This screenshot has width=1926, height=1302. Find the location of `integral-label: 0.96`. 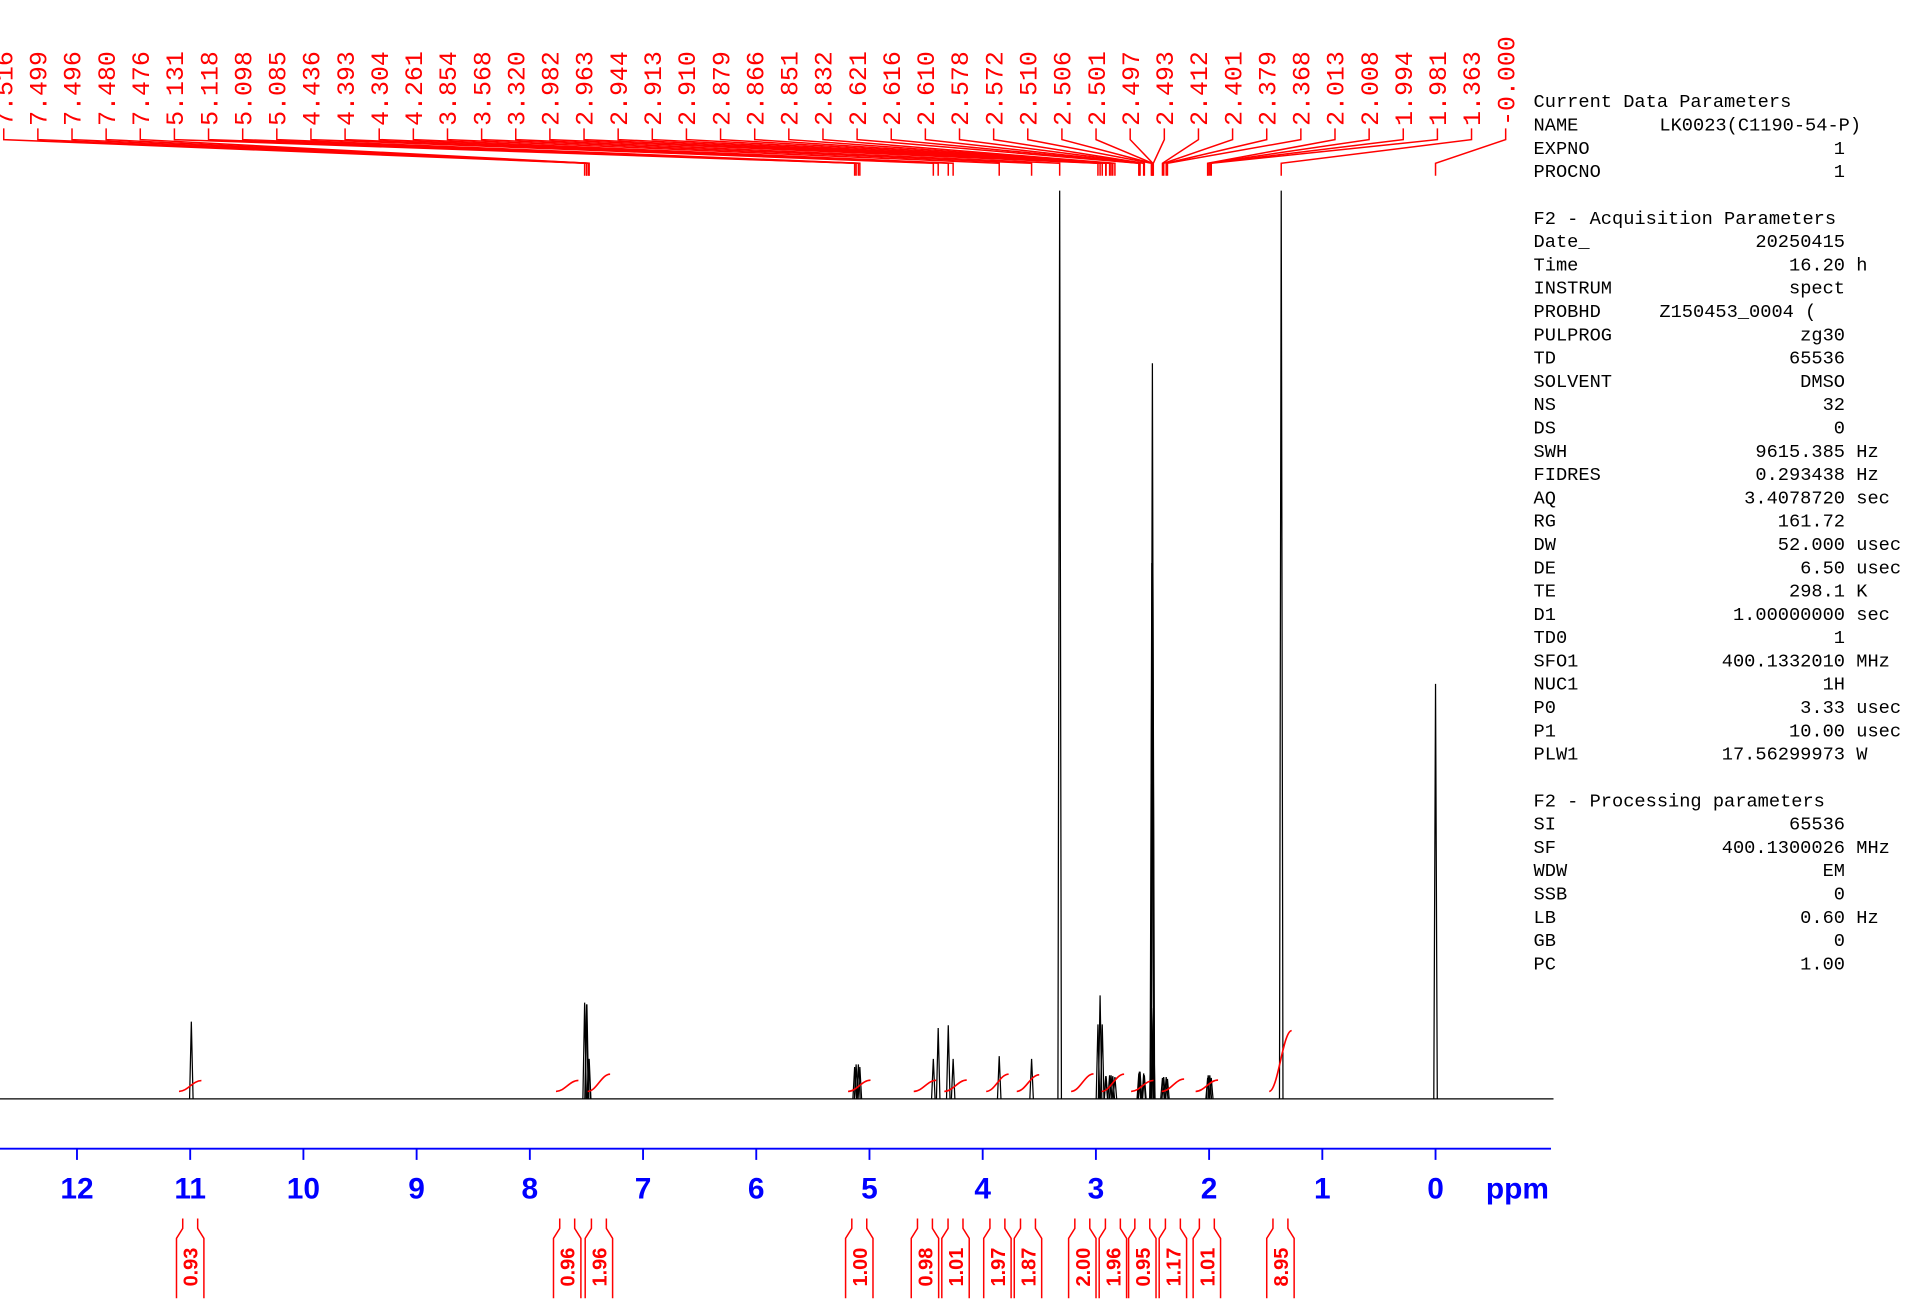

integral-label: 0.96 is located at coordinates (569, 1267).